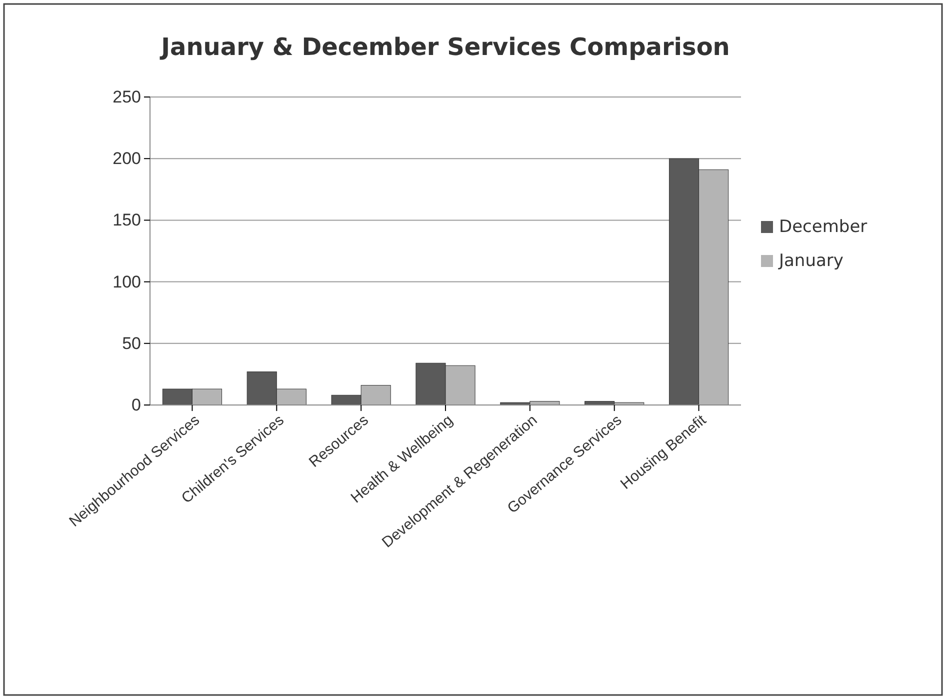  Describe the element at coordinates (136, 404) in the screenshot. I see `y-tick-label: 0` at that location.